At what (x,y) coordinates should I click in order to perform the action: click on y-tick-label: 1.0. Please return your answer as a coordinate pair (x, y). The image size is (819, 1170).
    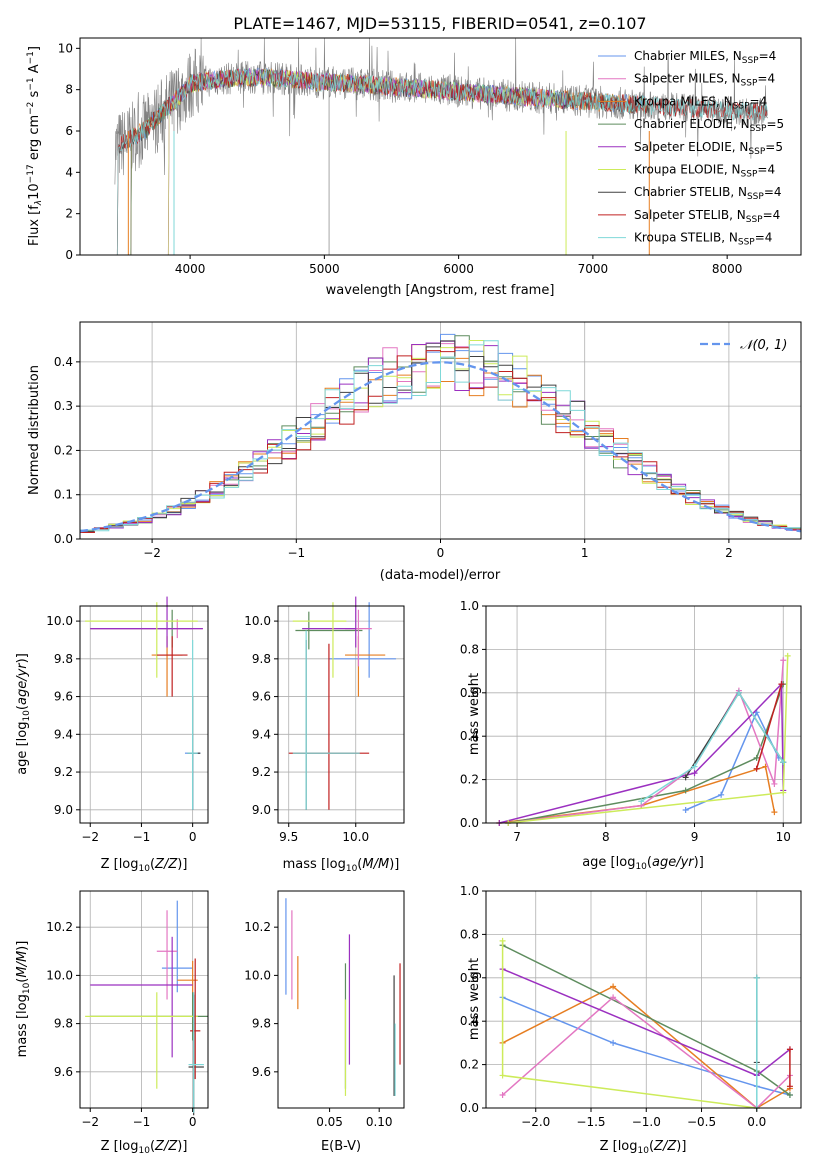
    Looking at the image, I should click on (469, 606).